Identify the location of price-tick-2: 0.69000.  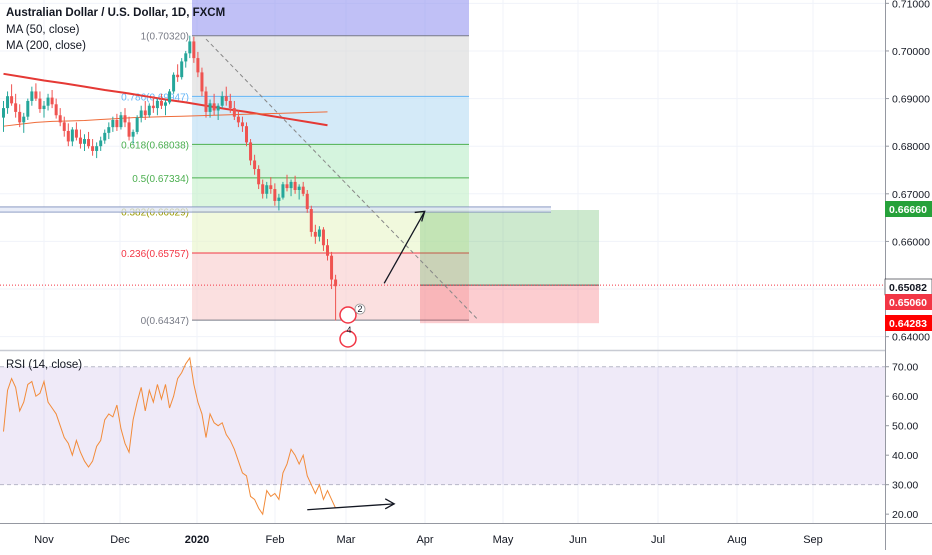
(911, 100).